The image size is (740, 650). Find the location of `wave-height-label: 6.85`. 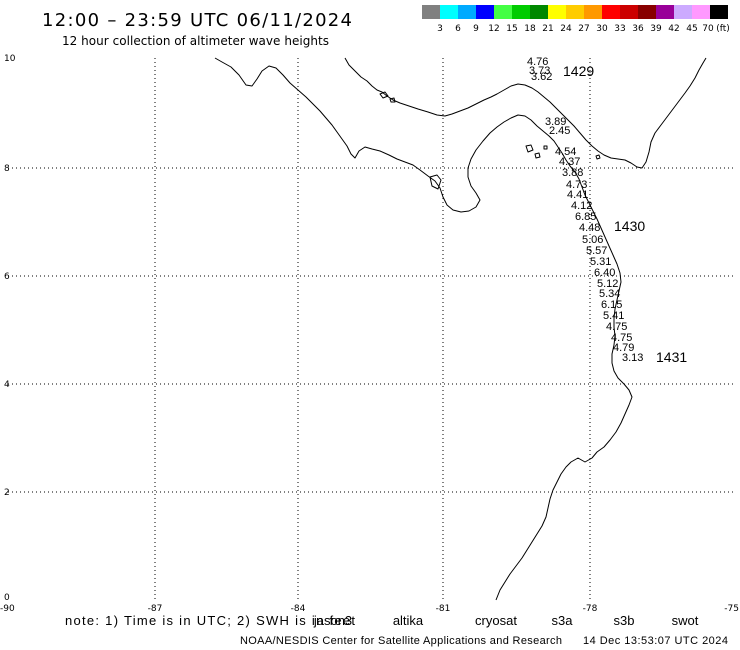

wave-height-label: 6.85 is located at coordinates (585, 217).